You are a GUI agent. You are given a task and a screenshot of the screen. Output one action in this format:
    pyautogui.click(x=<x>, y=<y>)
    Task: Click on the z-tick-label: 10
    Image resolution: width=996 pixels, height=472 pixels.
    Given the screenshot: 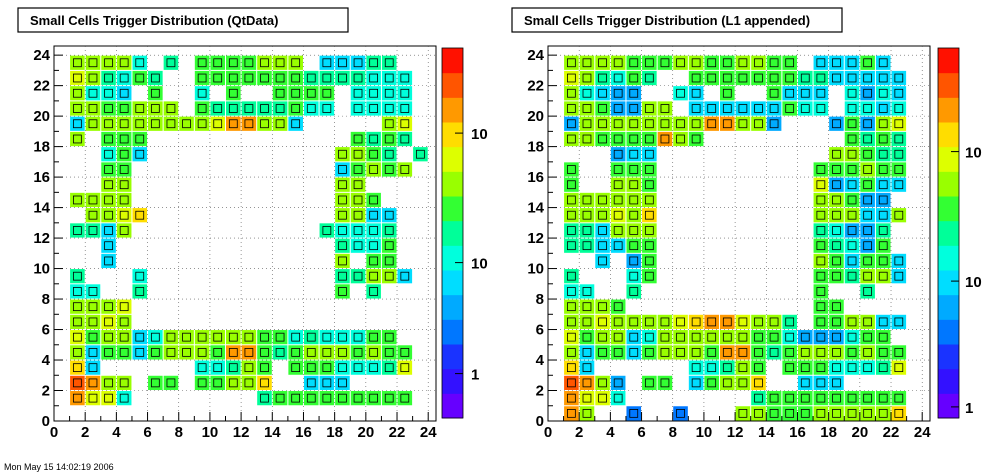 What is the action you would take?
    pyautogui.click(x=973, y=282)
    